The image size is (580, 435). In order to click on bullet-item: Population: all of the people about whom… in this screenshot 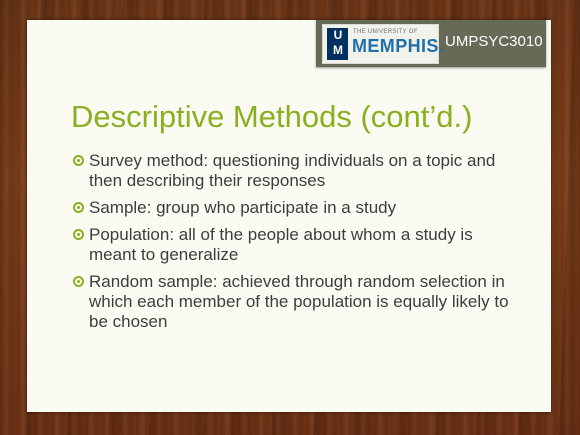, I will do `click(291, 245)`.